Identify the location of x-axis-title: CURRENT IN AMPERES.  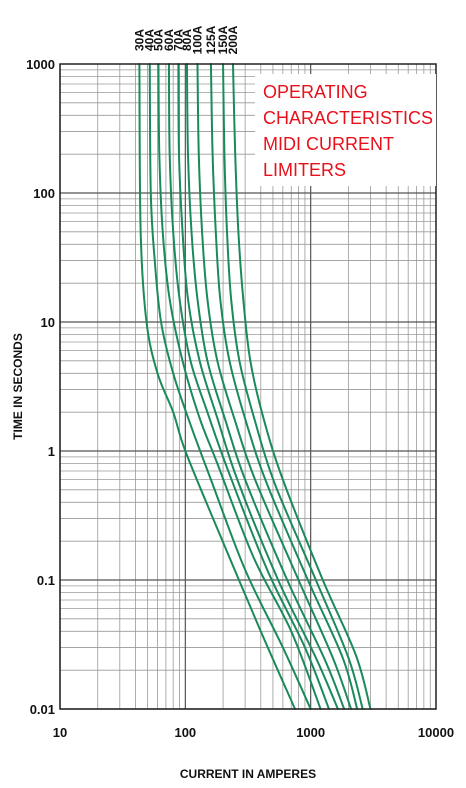
(248, 774).